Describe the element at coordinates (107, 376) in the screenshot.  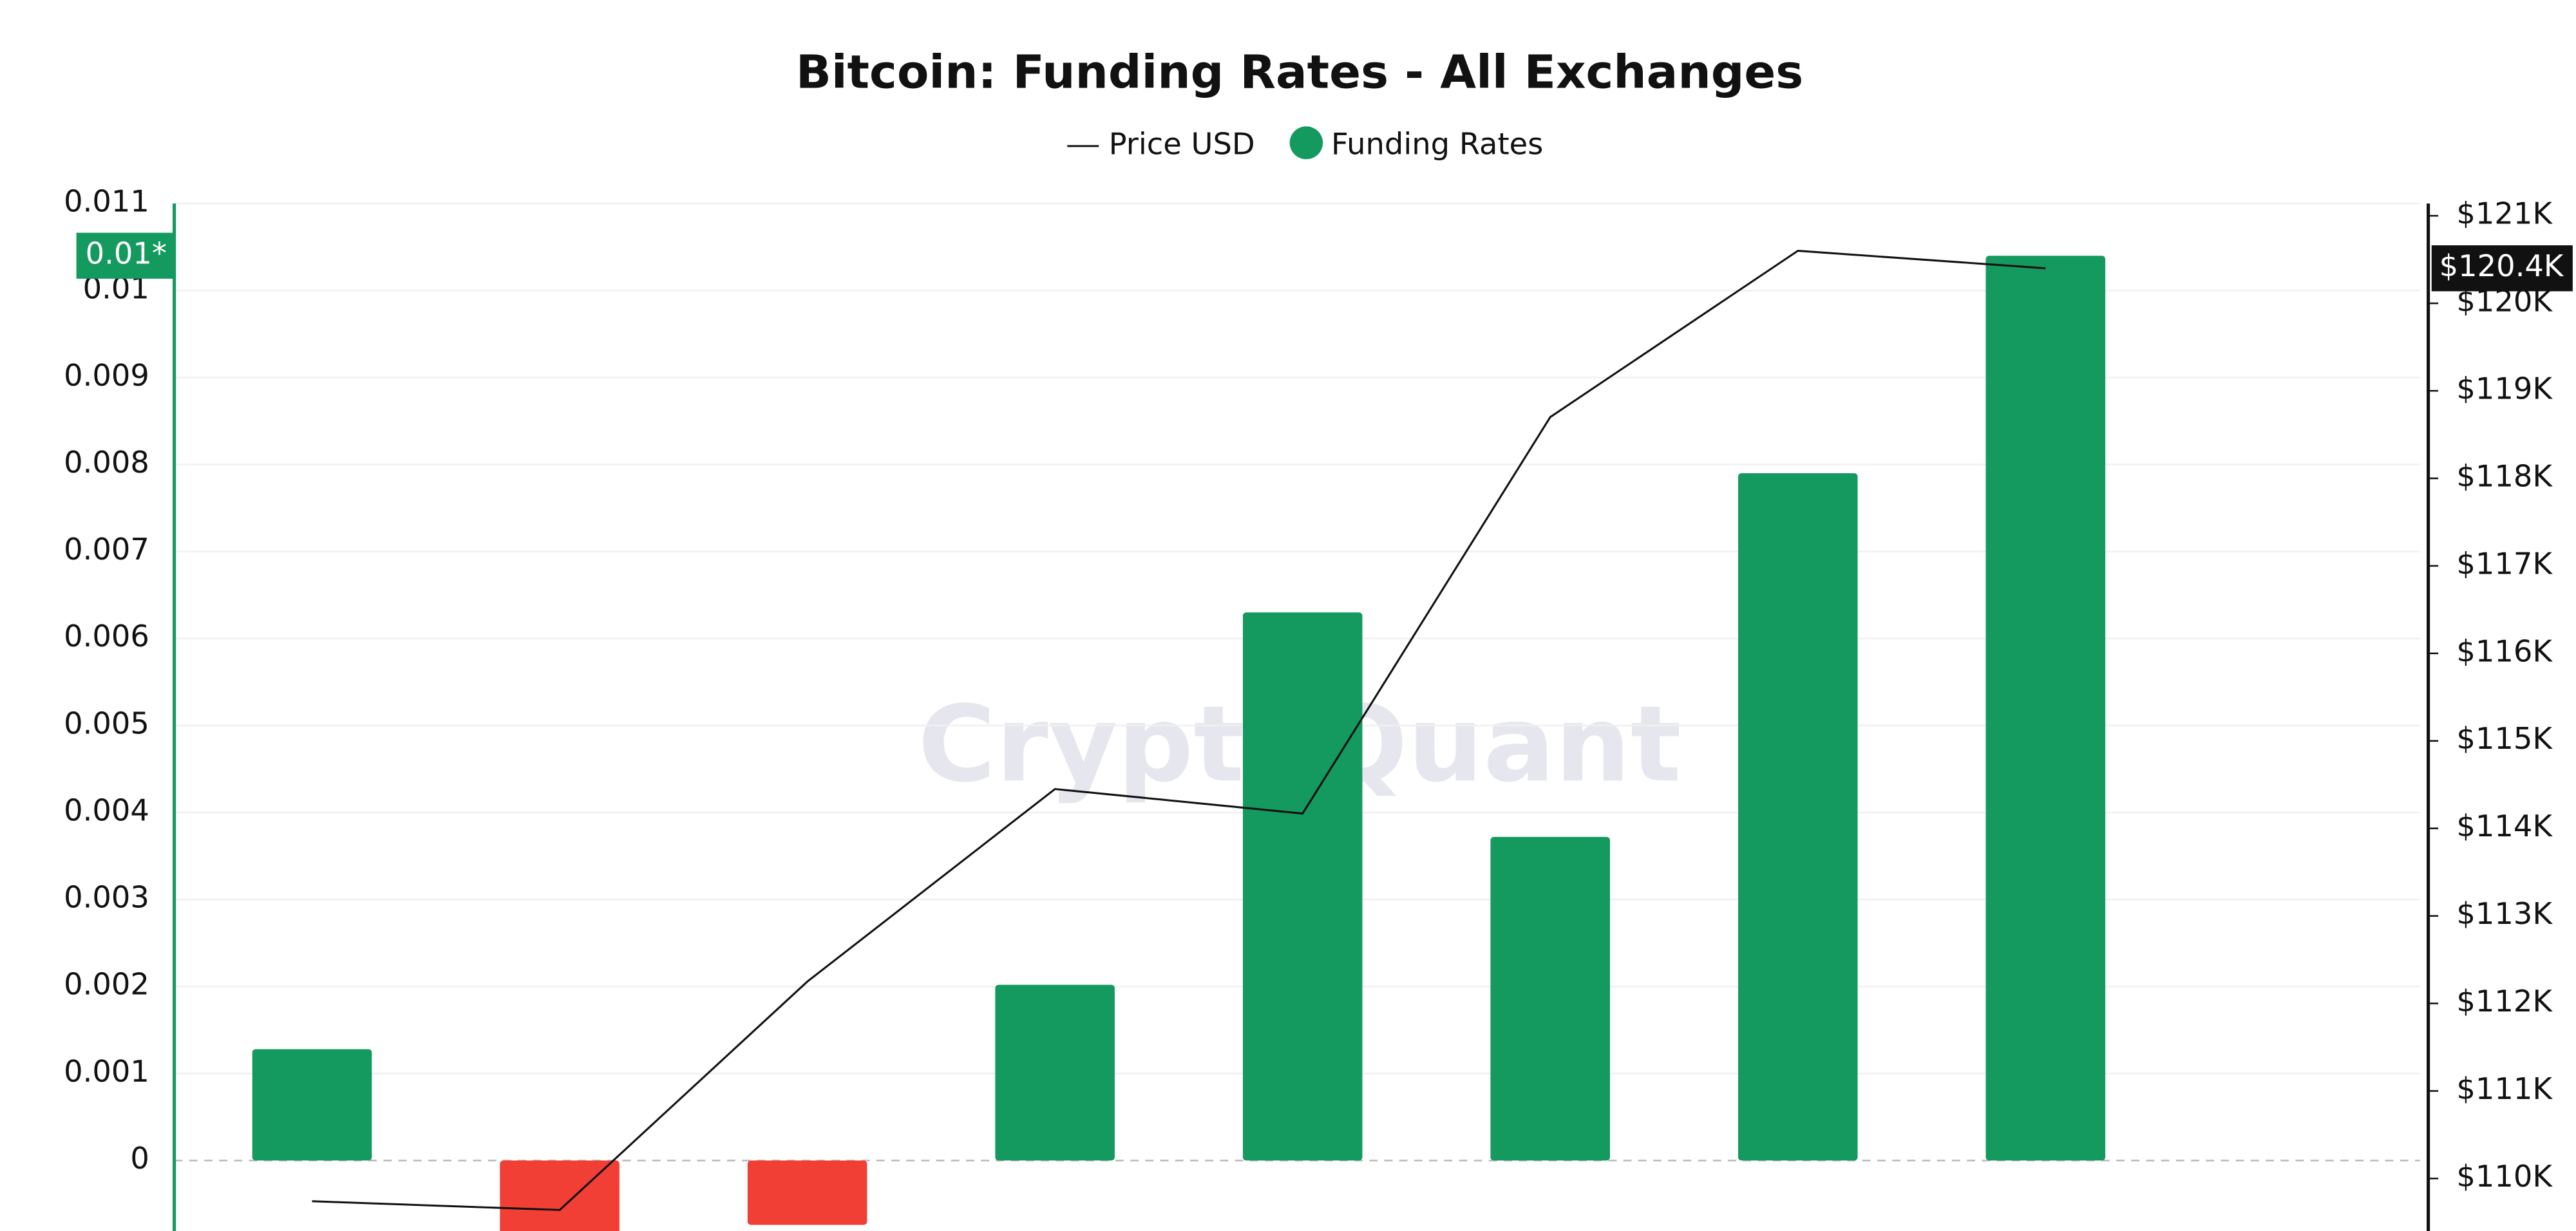
I see `y-tick-label: 0.009` at that location.